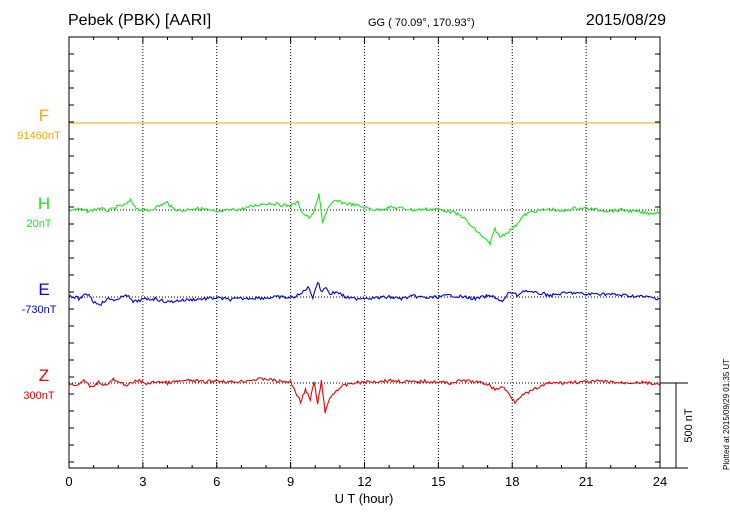 The width and height of the screenshot is (730, 520). I want to click on series-baseline-h: 20nT, so click(39, 224).